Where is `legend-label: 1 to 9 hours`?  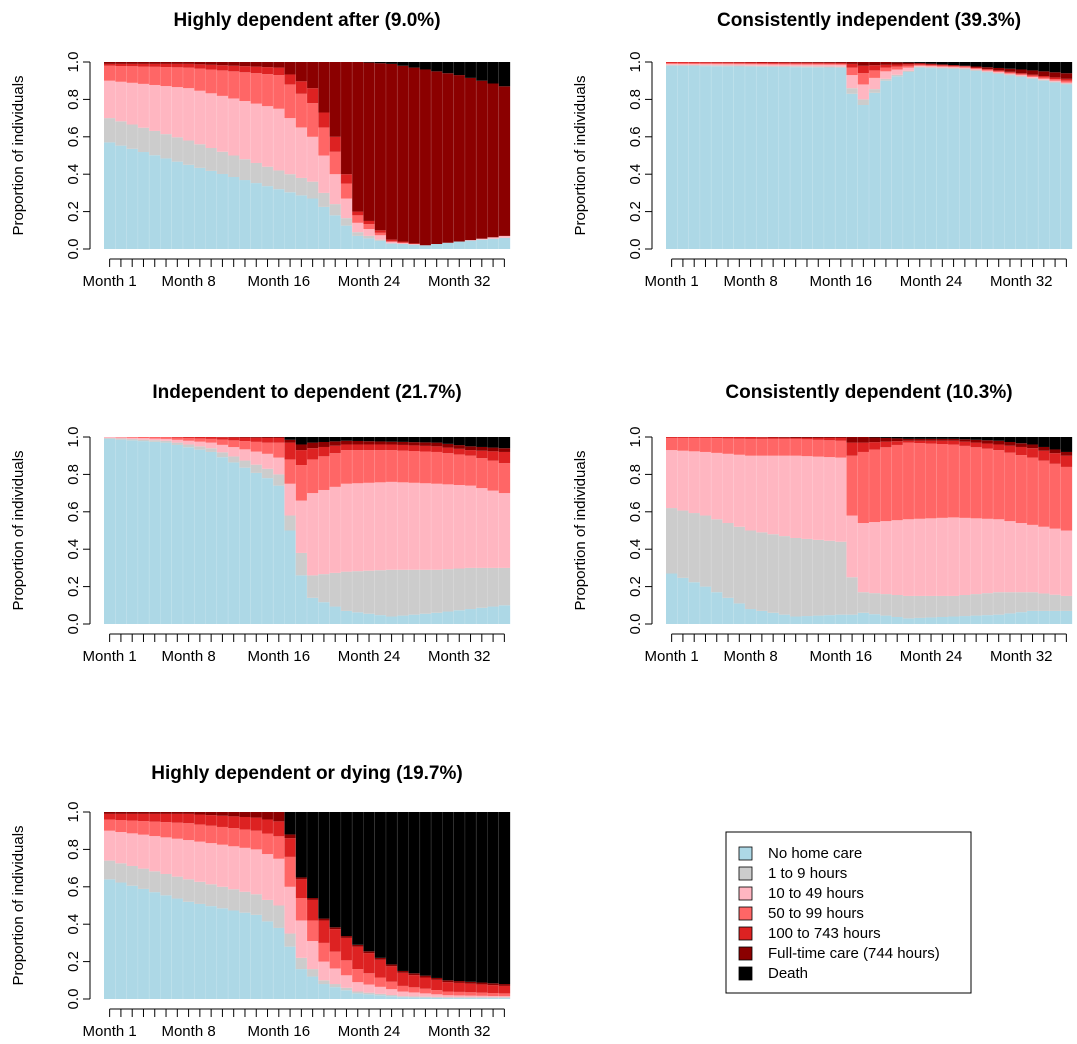 legend-label: 1 to 9 hours is located at coordinates (807, 873).